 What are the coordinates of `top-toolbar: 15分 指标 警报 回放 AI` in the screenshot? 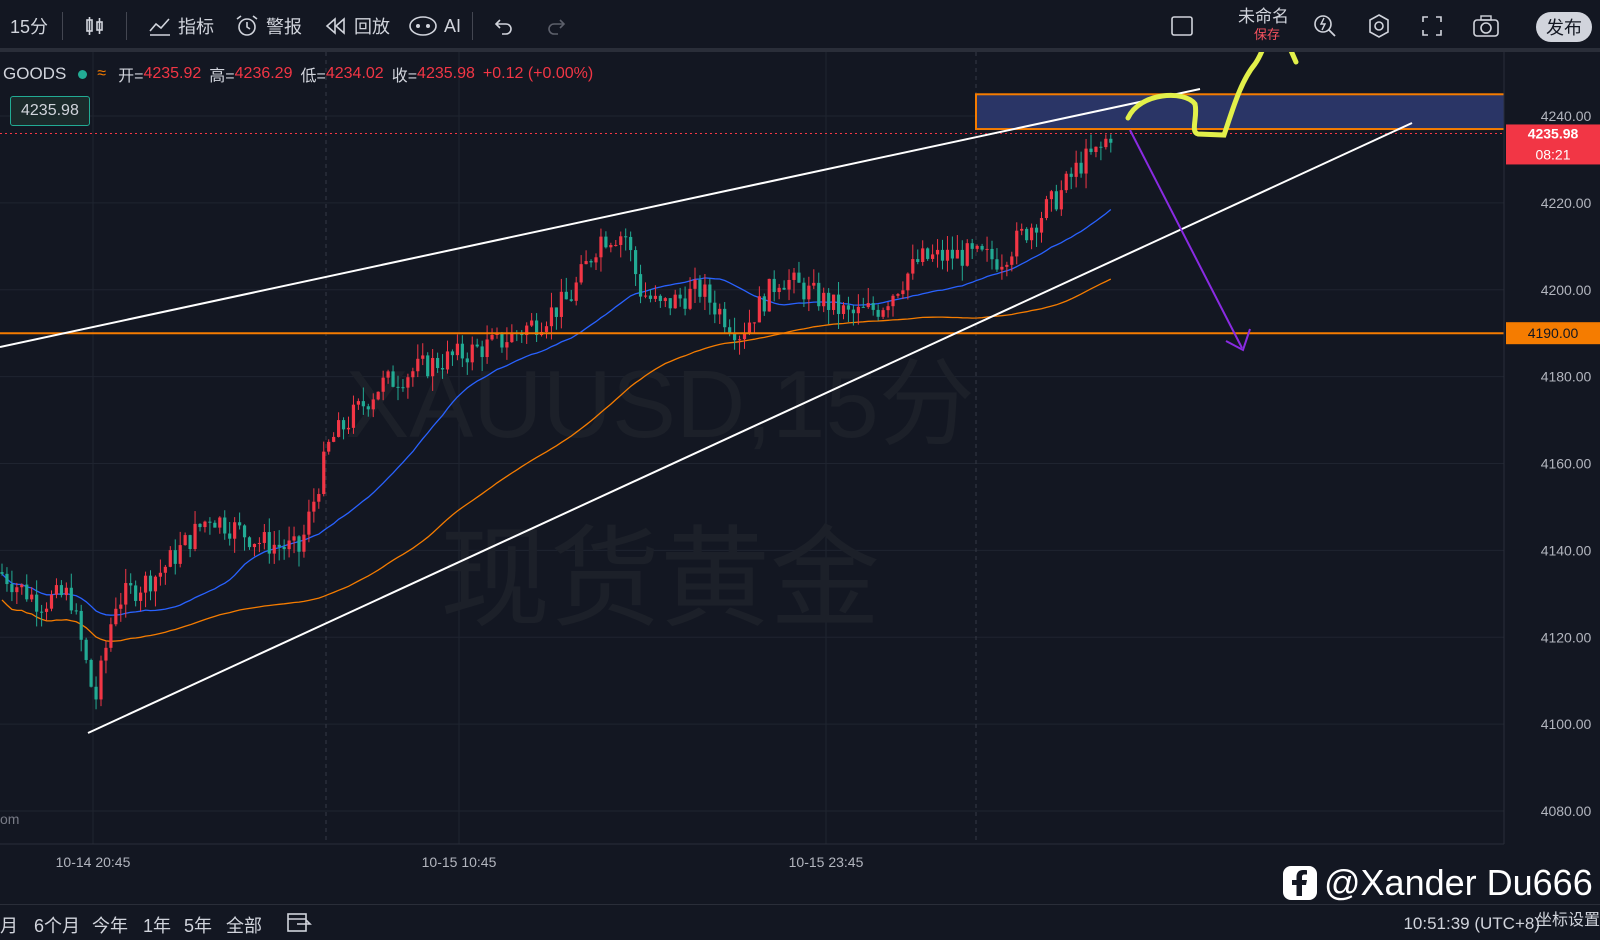 It's located at (800, 26).